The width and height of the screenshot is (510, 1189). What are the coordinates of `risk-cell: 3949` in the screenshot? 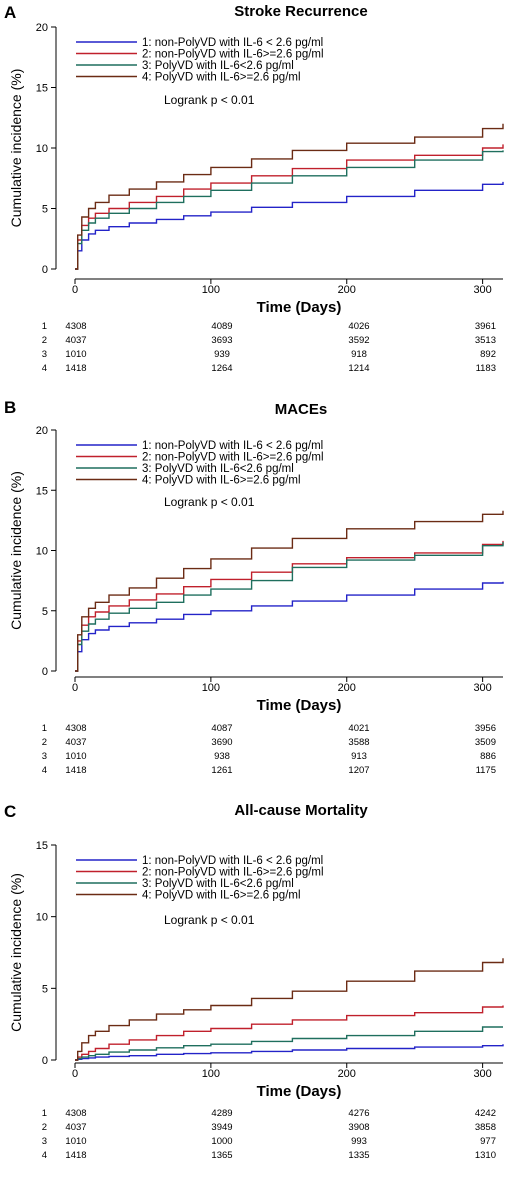 It's located at (221, 1127).